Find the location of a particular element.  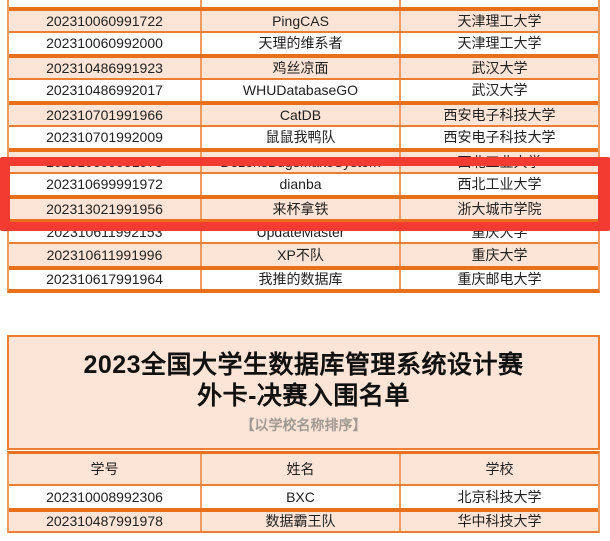

table-row: 202310611991996 XP不队 重庆大学 is located at coordinates (303, 254).